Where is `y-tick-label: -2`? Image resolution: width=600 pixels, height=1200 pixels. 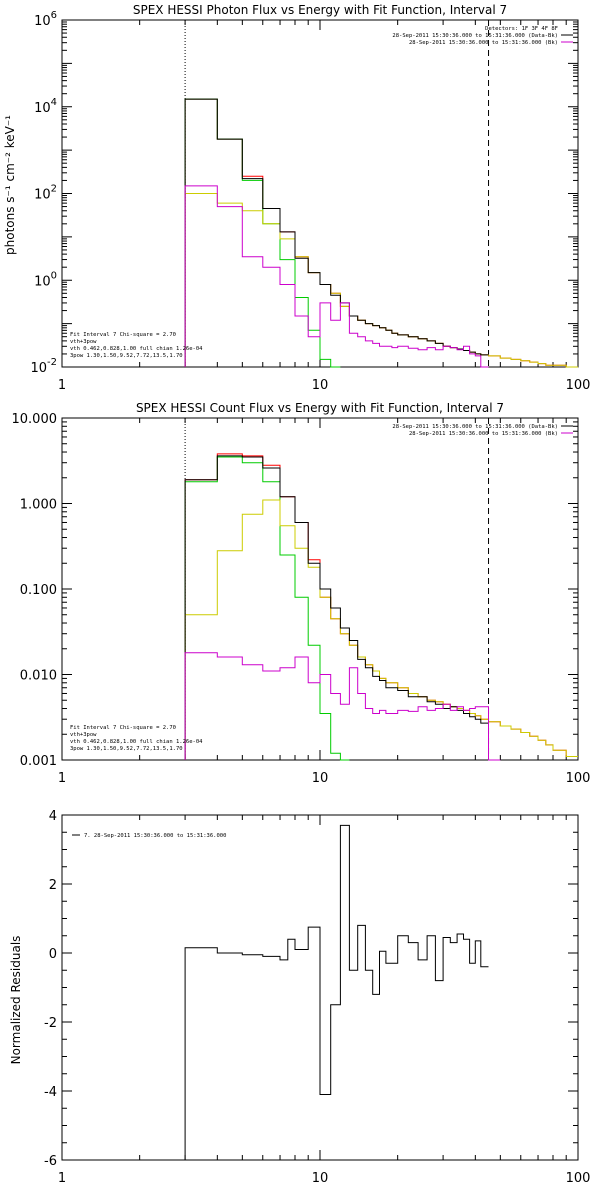
y-tick-label: -2 is located at coordinates (50, 1023).